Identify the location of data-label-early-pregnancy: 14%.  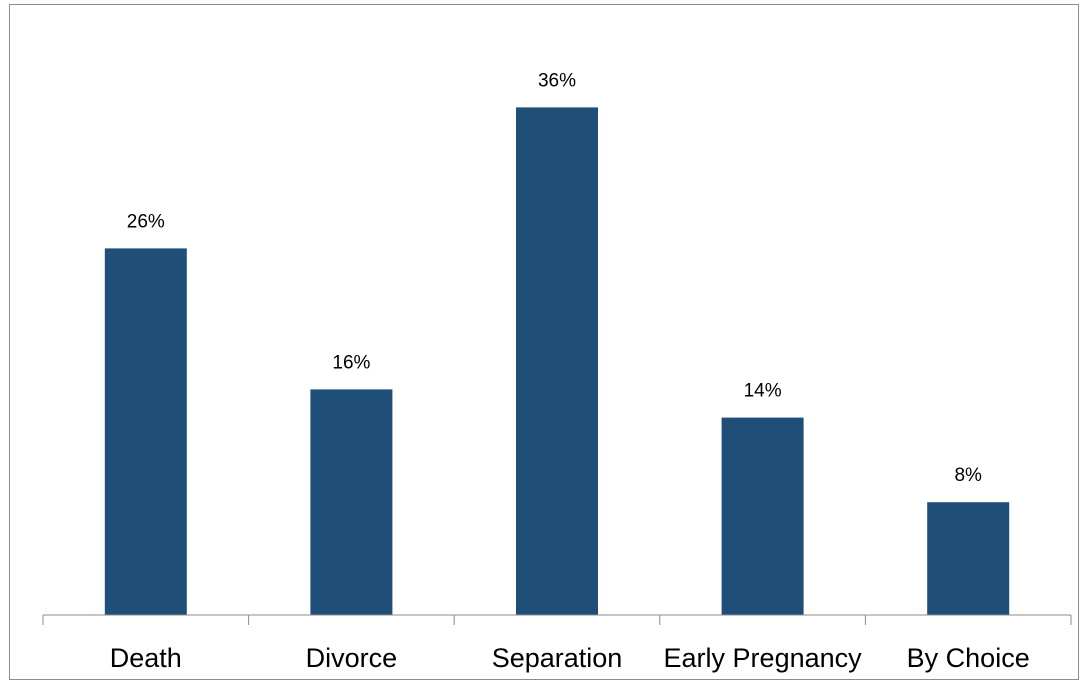
(763, 391).